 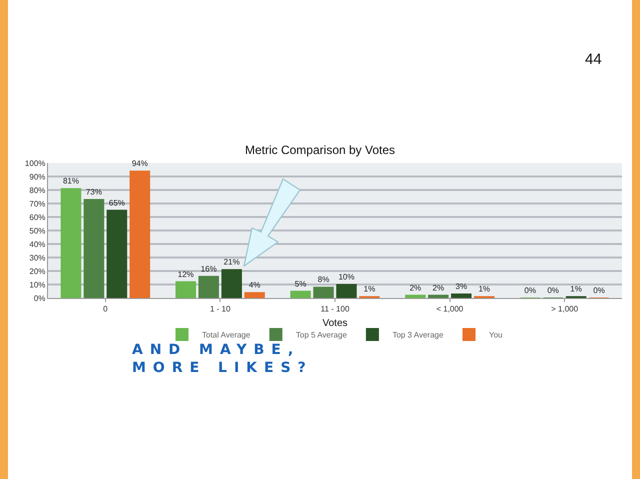 What do you see at coordinates (220, 309) in the screenshot?
I see `x-tick-label: 1 - 10` at bounding box center [220, 309].